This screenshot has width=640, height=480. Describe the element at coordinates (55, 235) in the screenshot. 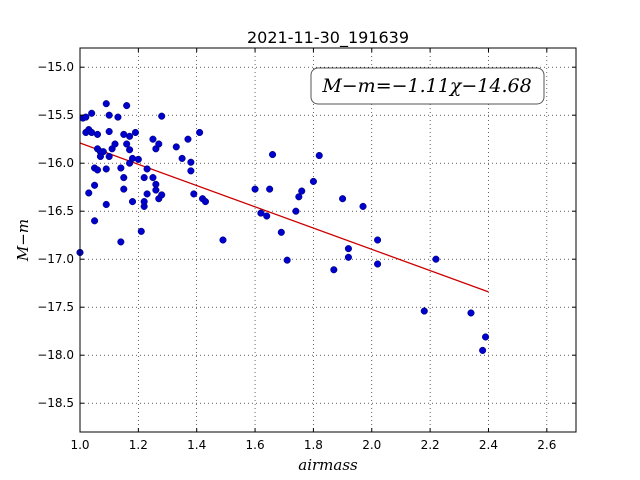

I see `y-tick-labels: −15.0 −15.5 −16.0 −16.5 −17.0 −17.5 −18.0 −18.5` at that location.